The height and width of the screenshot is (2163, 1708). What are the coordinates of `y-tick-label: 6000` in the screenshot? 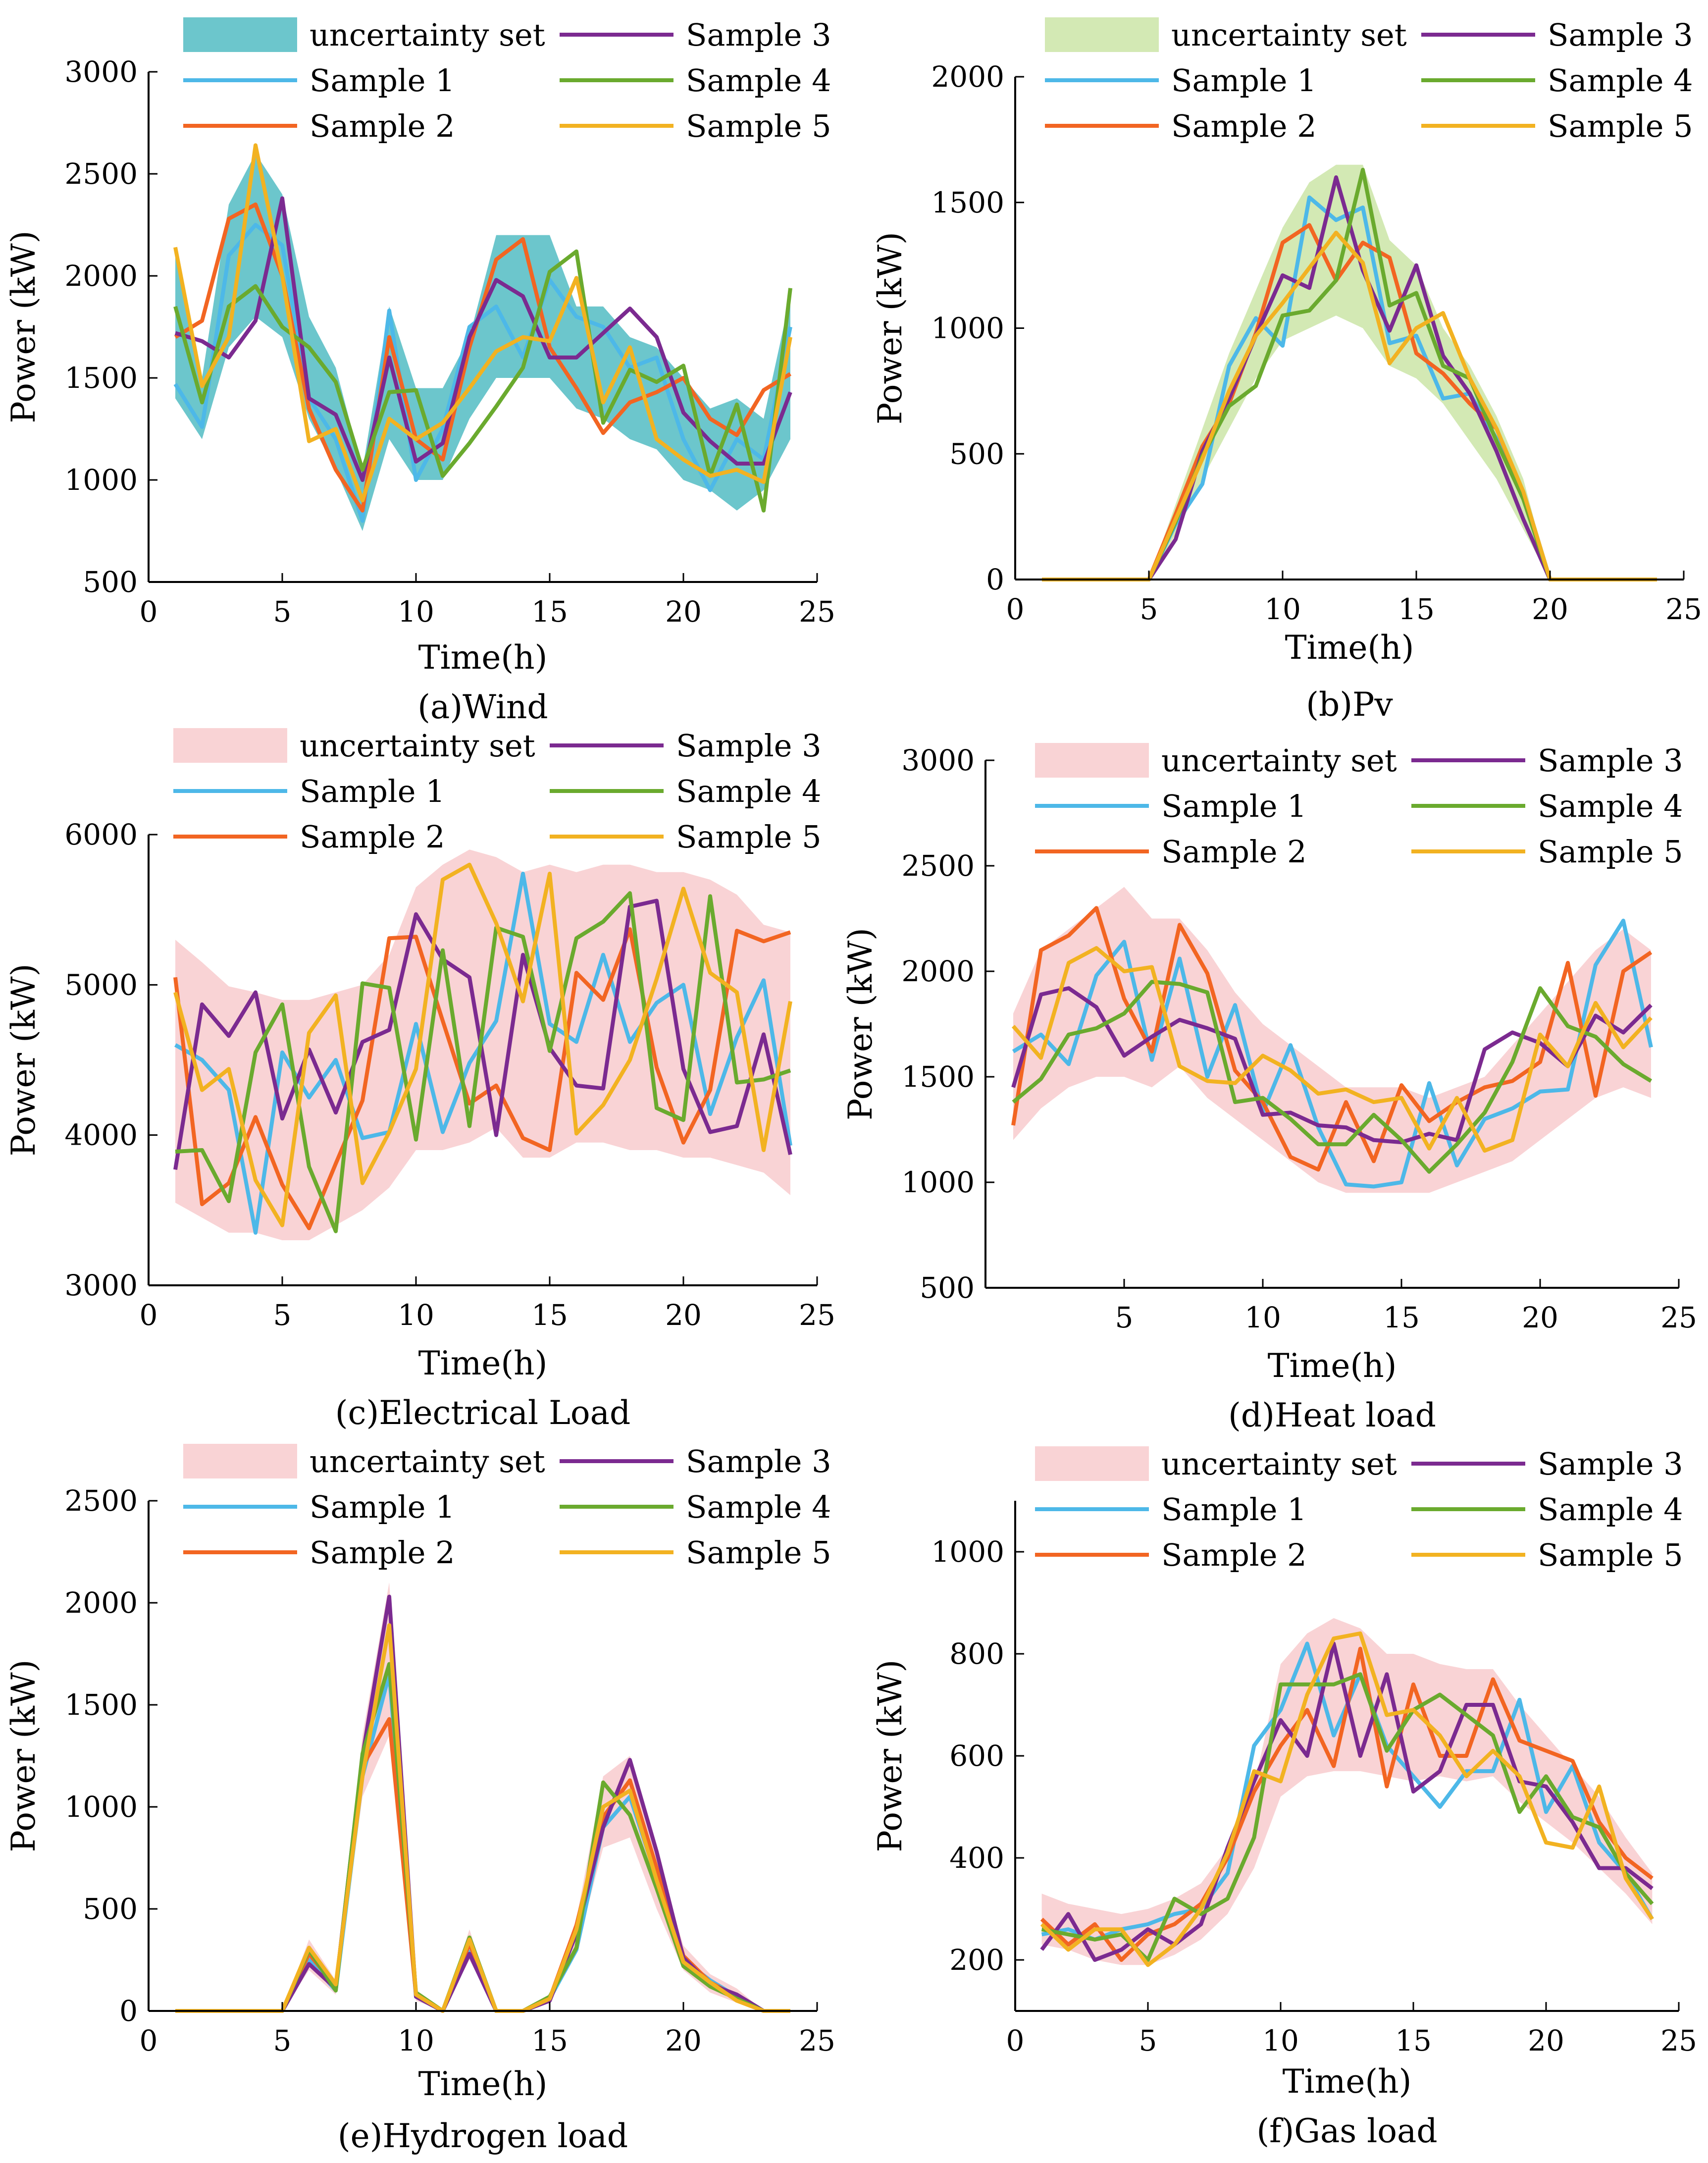 It's located at (101, 835).